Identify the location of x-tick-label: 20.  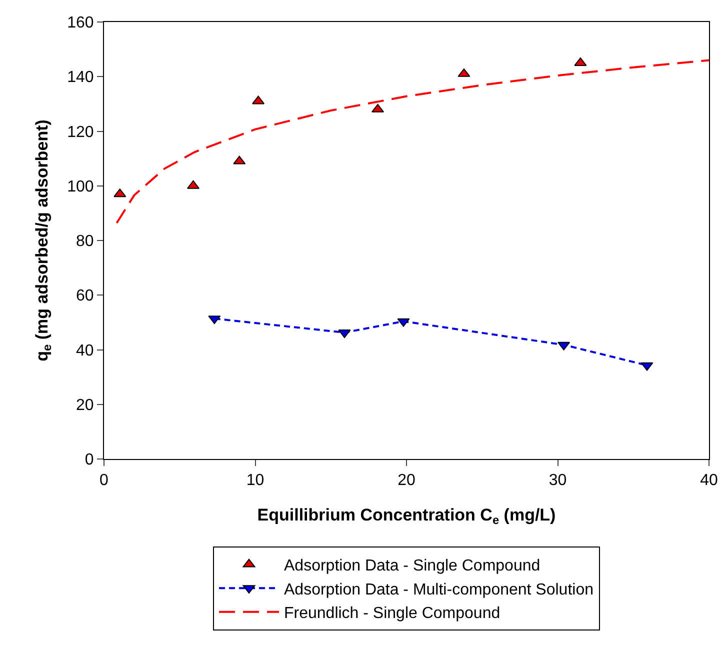
(407, 481).